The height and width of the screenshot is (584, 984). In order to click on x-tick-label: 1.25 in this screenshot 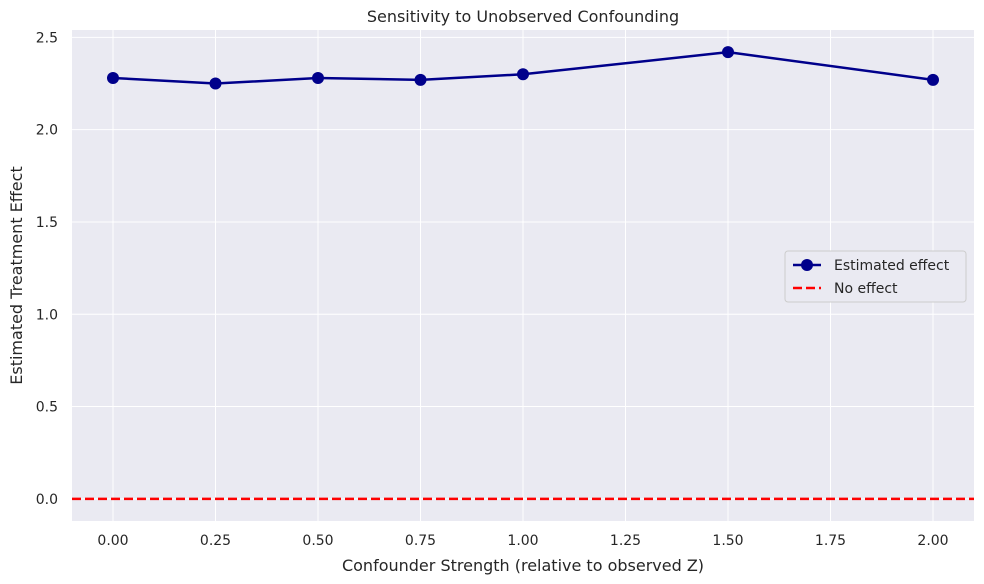, I will do `click(625, 541)`.